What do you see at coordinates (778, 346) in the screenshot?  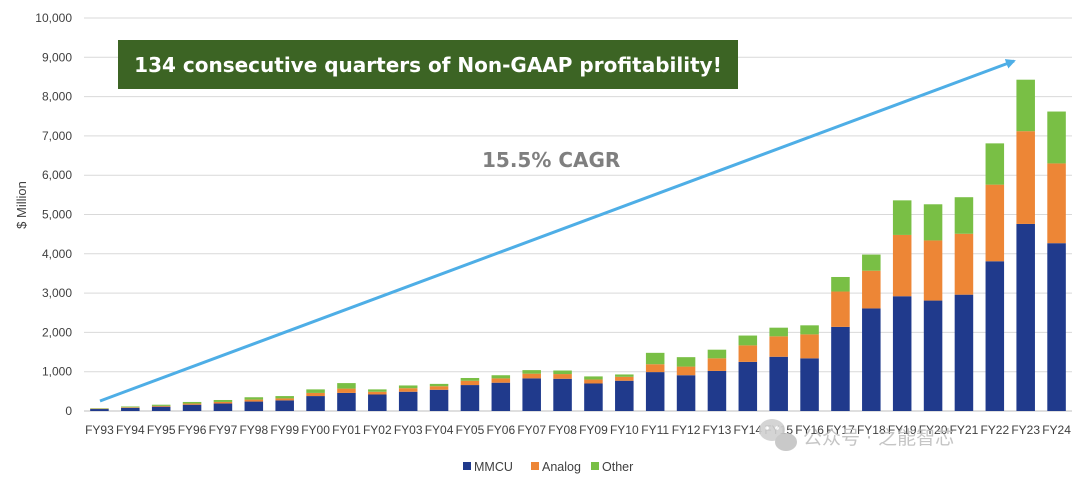 I see `bar-analog-fy15` at bounding box center [778, 346].